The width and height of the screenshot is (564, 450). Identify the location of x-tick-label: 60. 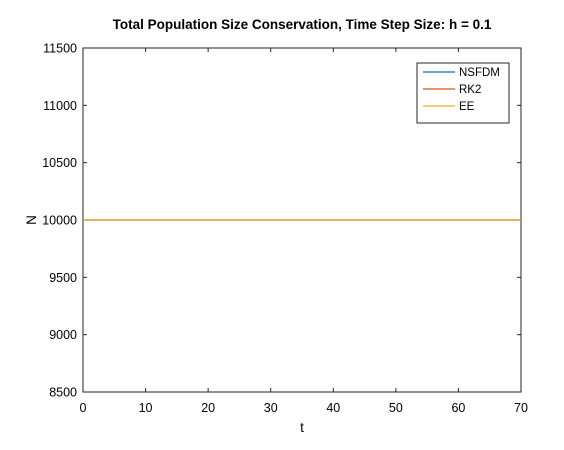
(458, 408).